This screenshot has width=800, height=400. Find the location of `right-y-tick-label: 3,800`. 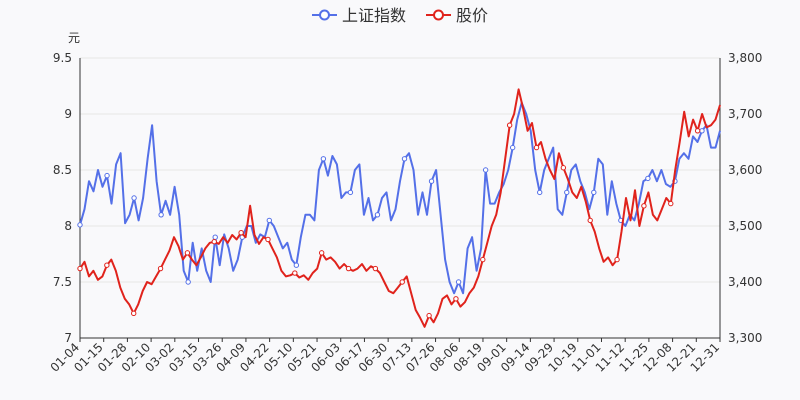

right-y-tick-label: 3,800 is located at coordinates (745, 58).